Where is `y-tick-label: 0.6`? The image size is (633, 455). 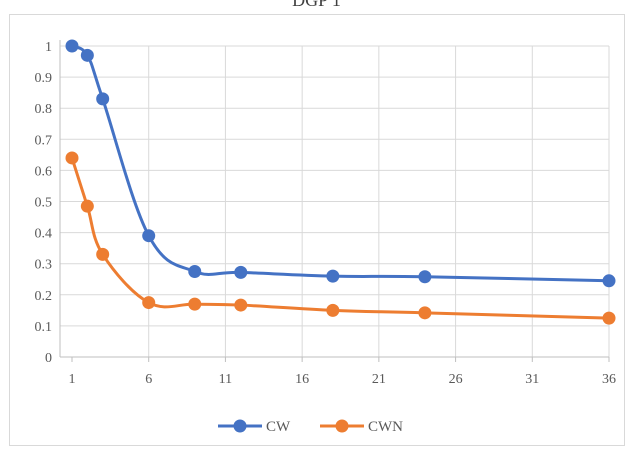 y-tick-label: 0.6 is located at coordinates (44, 171).